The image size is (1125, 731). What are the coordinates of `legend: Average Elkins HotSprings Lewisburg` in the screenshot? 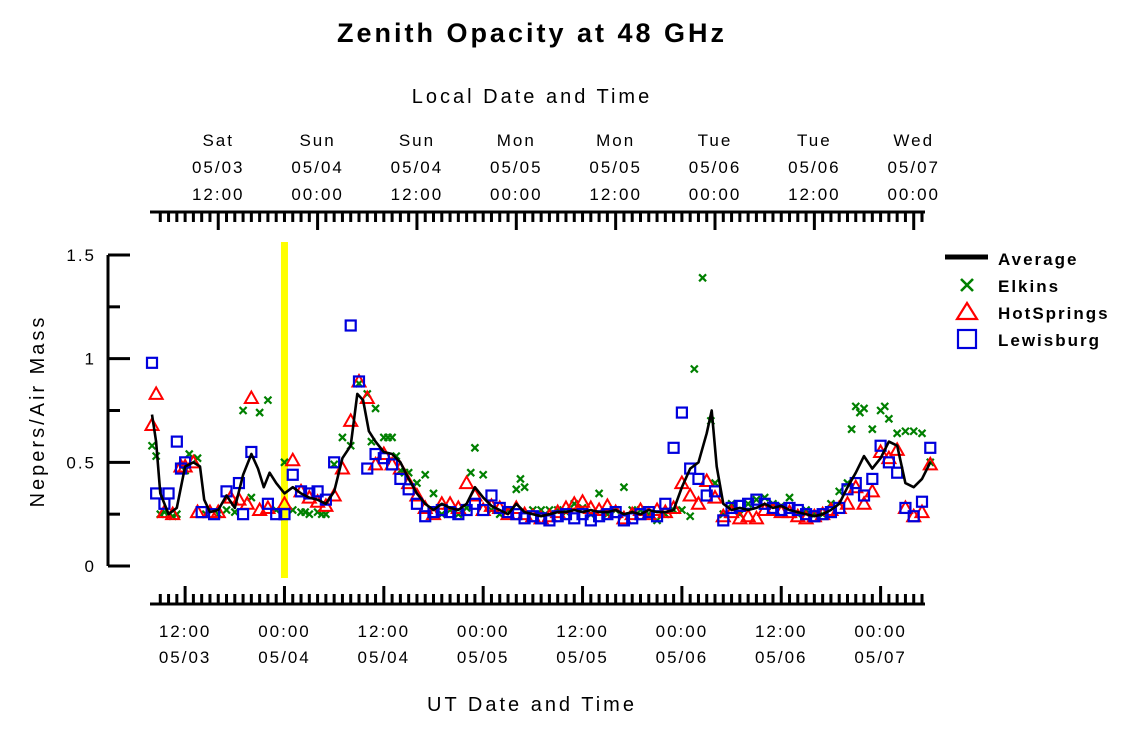 It's located at (1026, 300).